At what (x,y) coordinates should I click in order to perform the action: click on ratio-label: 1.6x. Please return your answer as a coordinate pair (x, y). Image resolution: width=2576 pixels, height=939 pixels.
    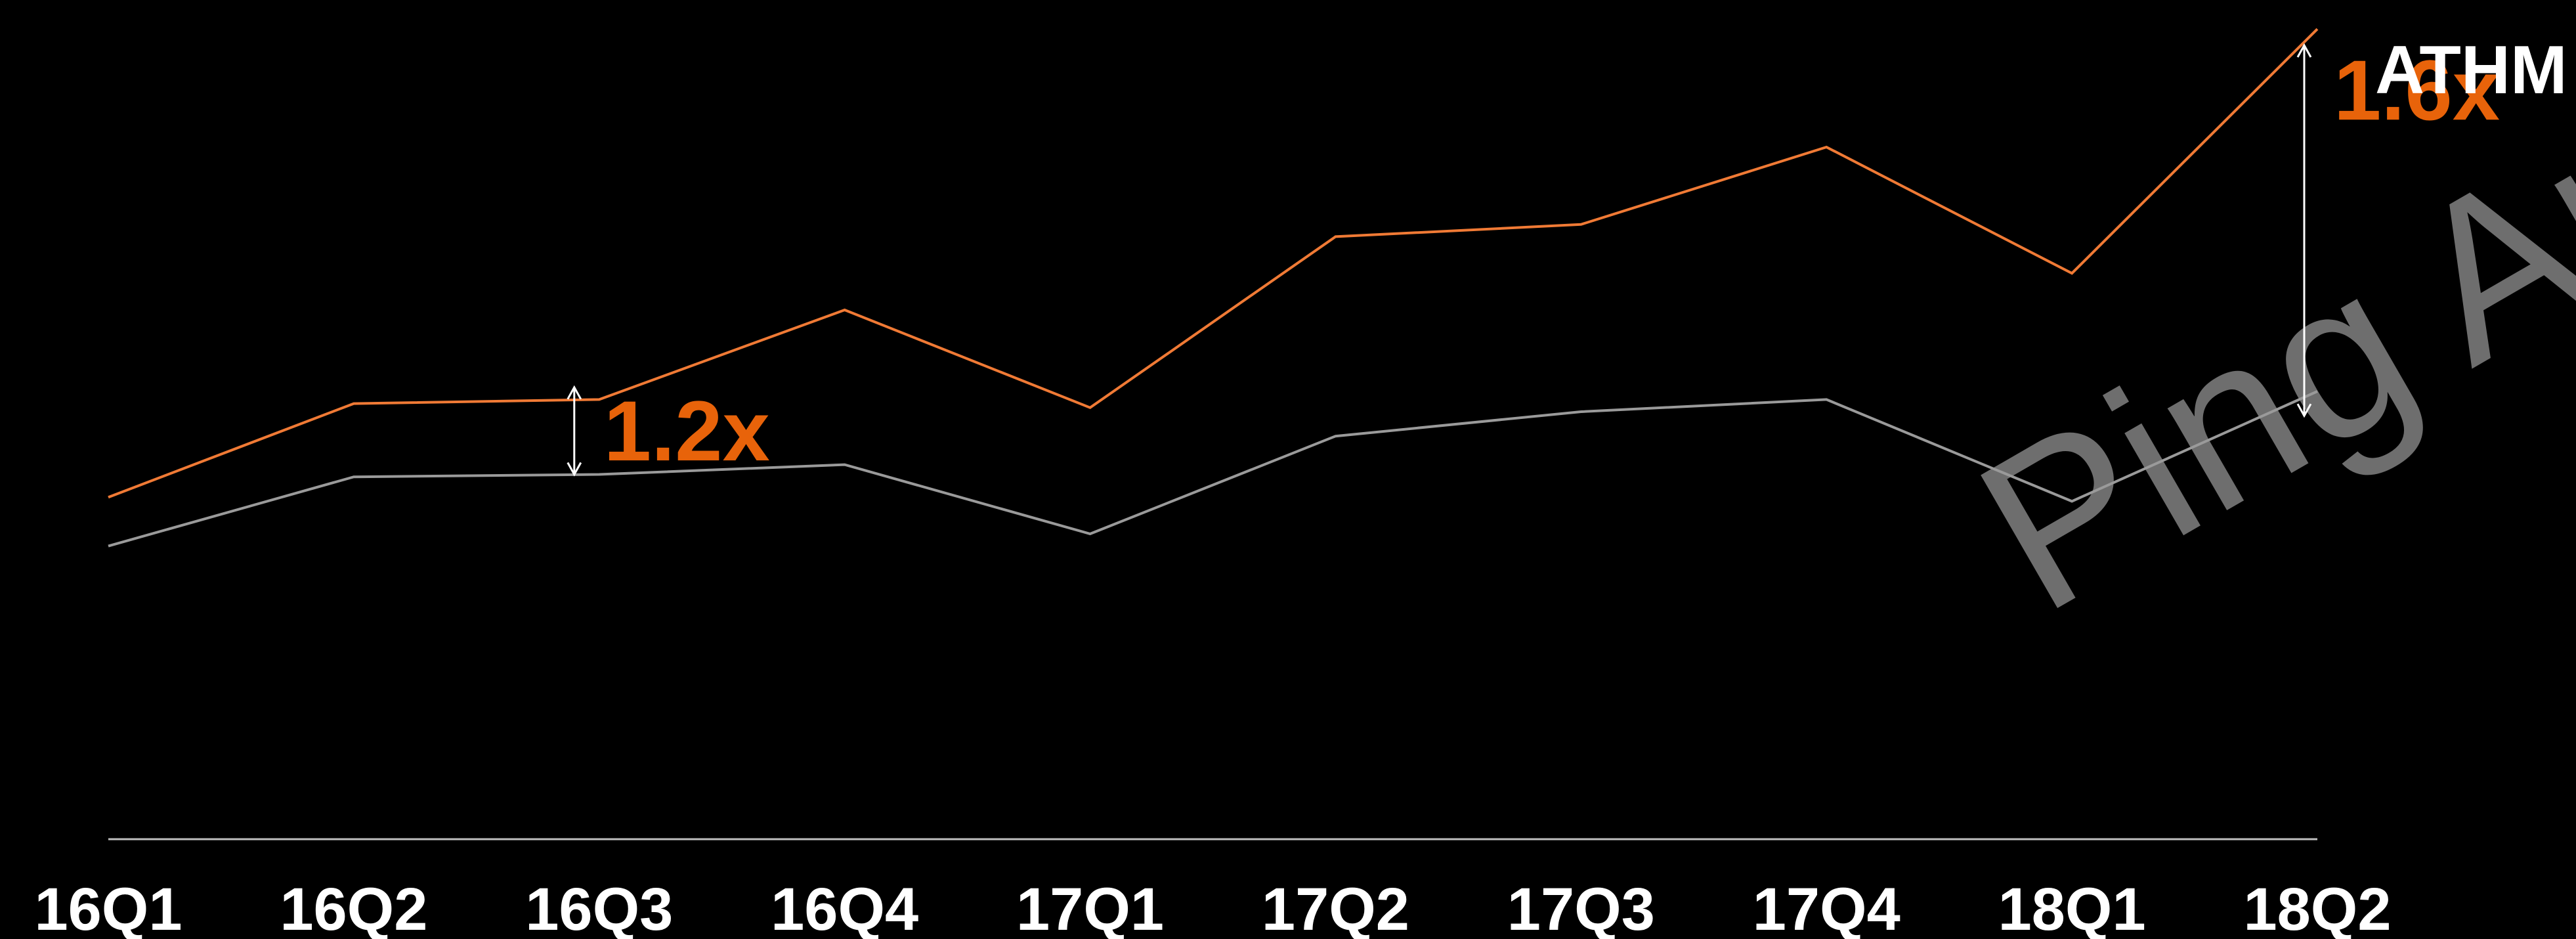
    Looking at the image, I should click on (2417, 90).